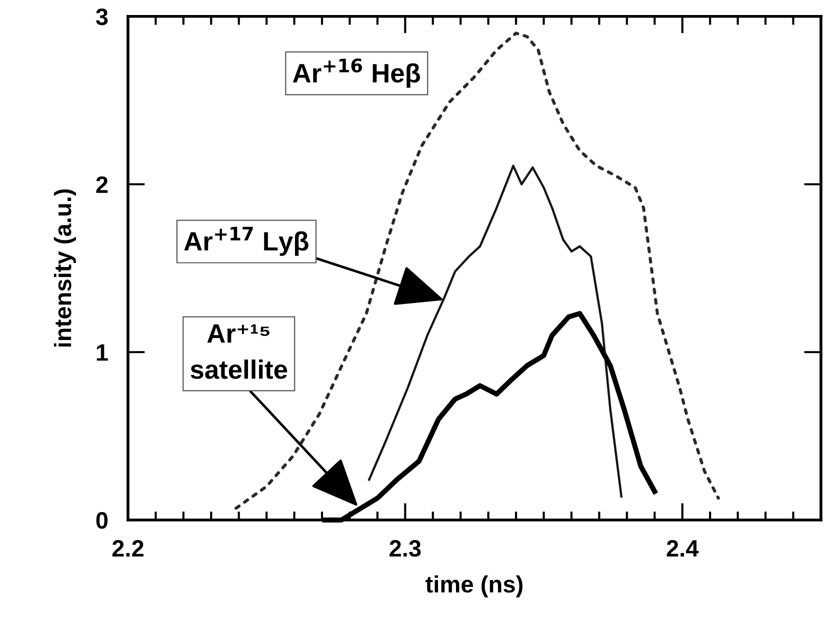 The width and height of the screenshot is (823, 624). Describe the element at coordinates (246, 241) in the screenshot. I see `annotation: Ar$^{+17}$ Lyβ` at that location.